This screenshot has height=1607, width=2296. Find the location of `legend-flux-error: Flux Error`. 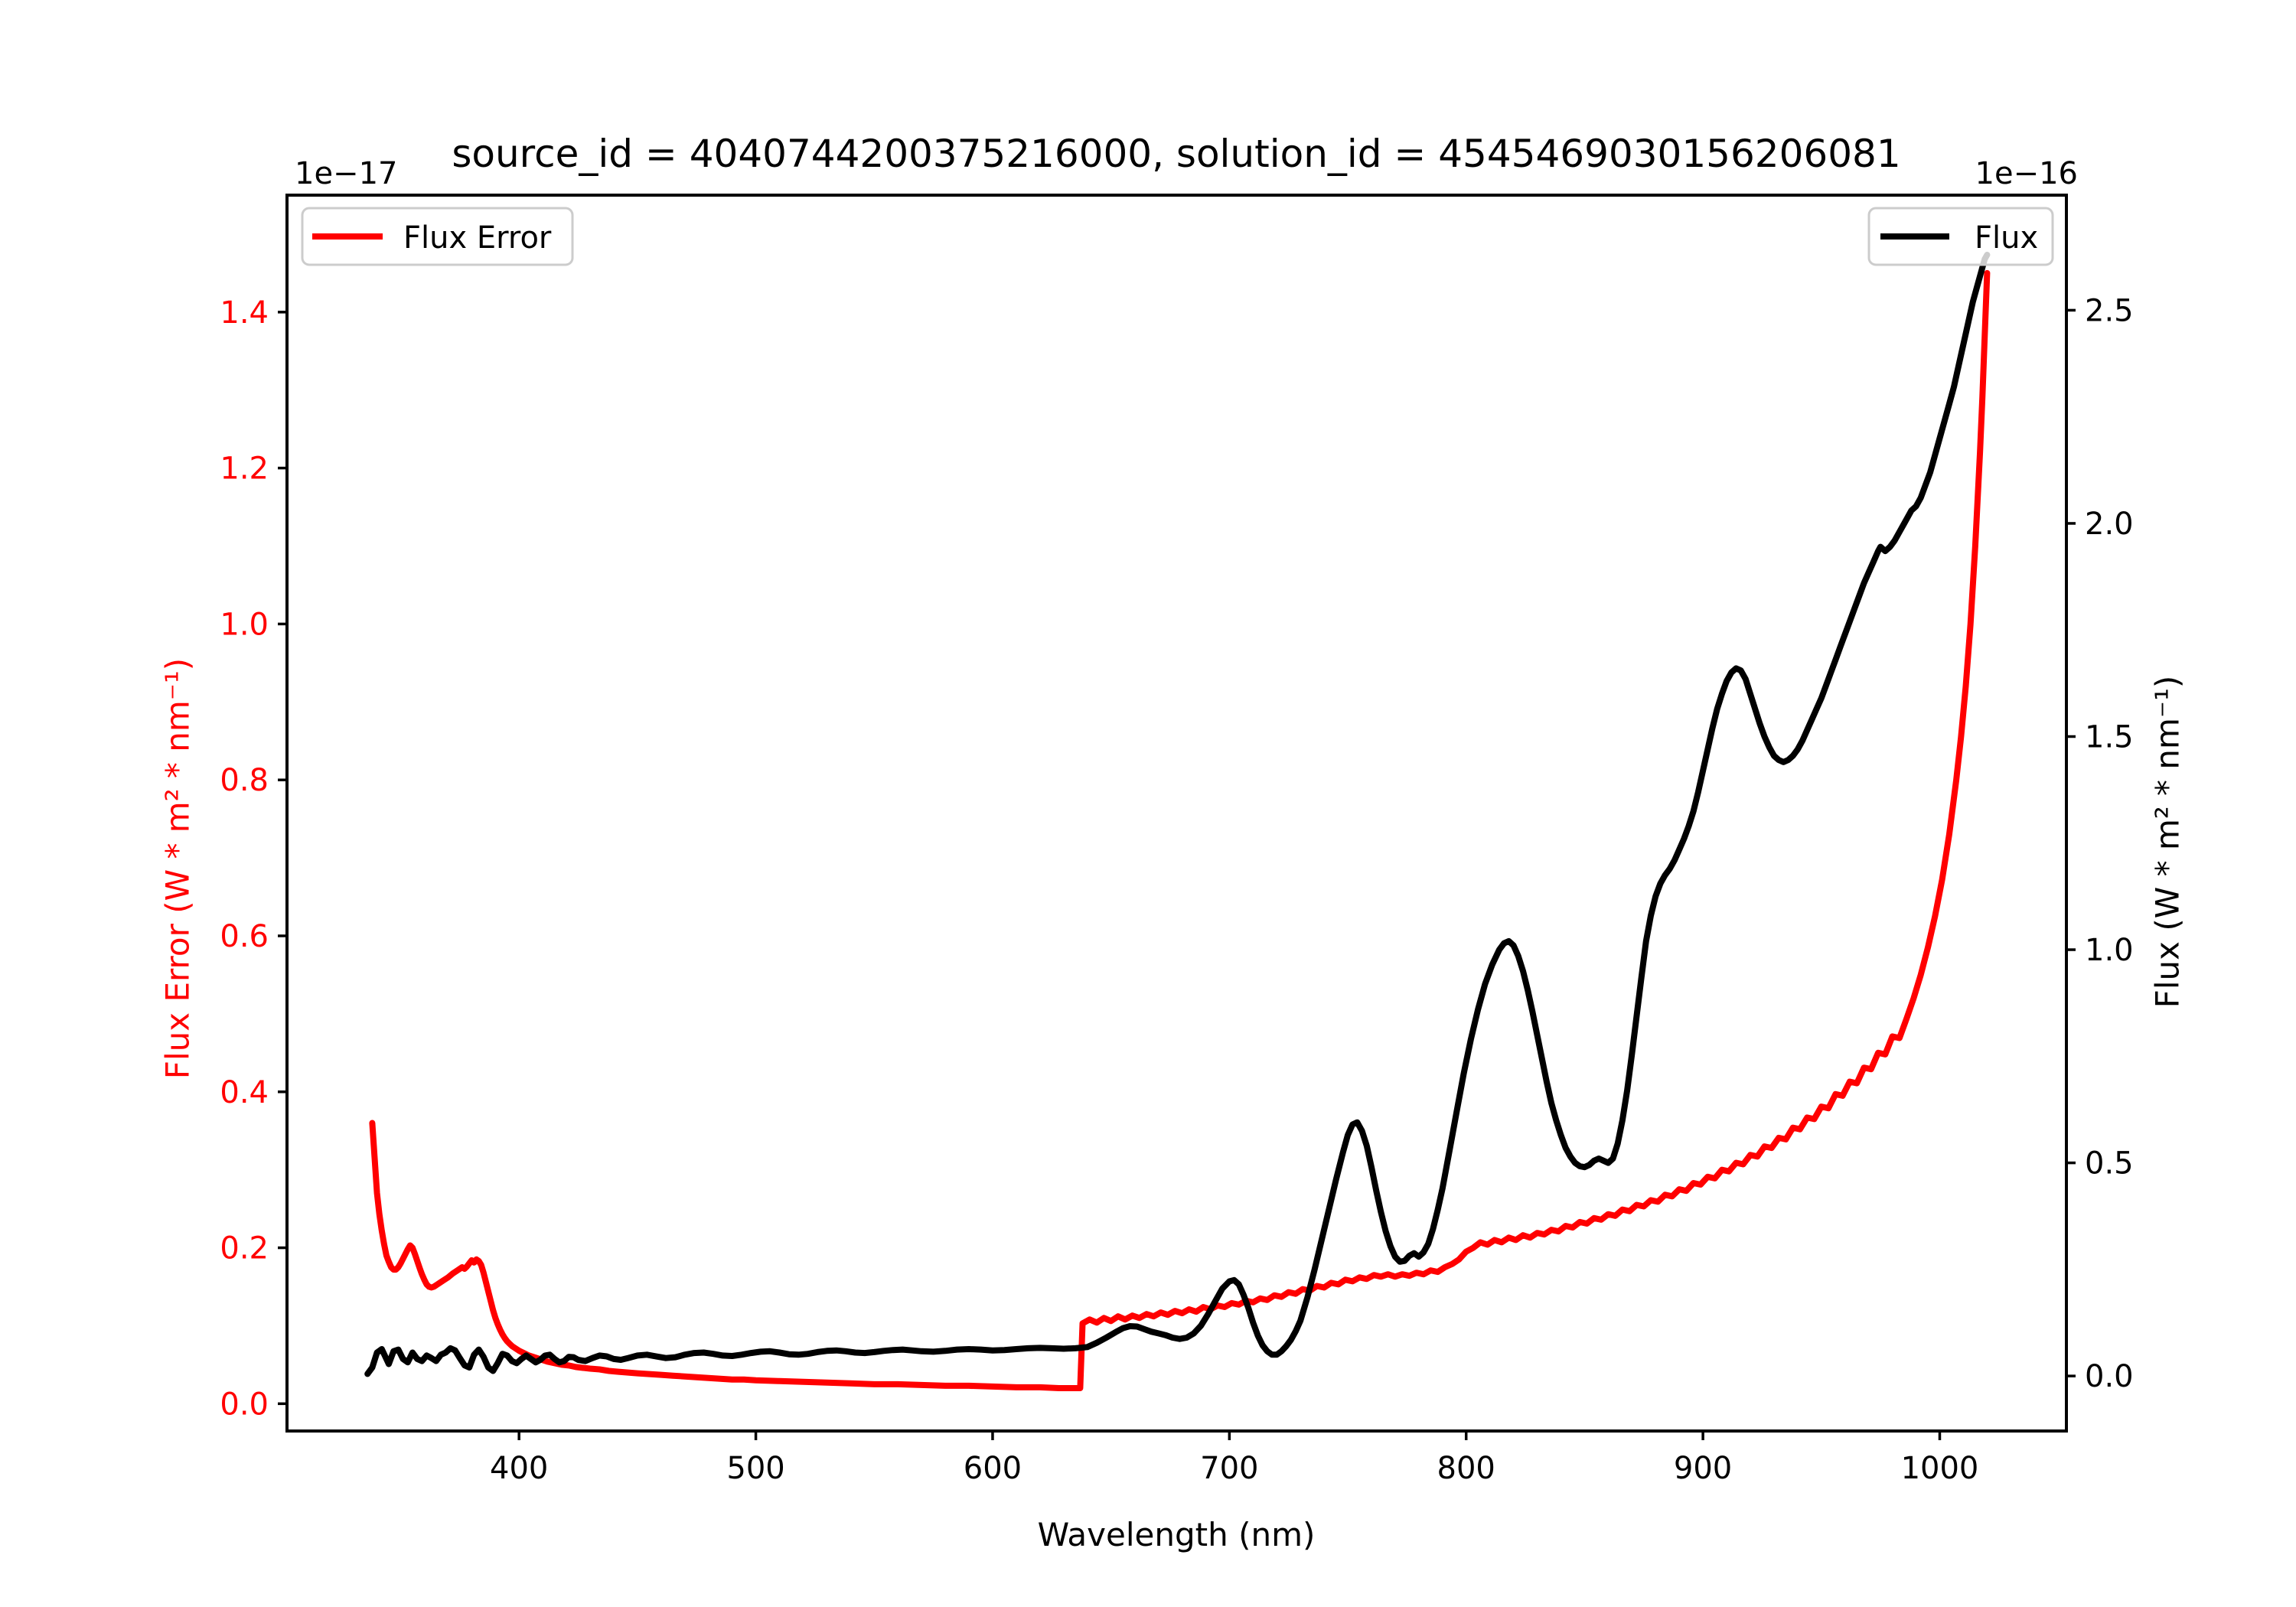

legend-flux-error: Flux Error is located at coordinates (437, 237).